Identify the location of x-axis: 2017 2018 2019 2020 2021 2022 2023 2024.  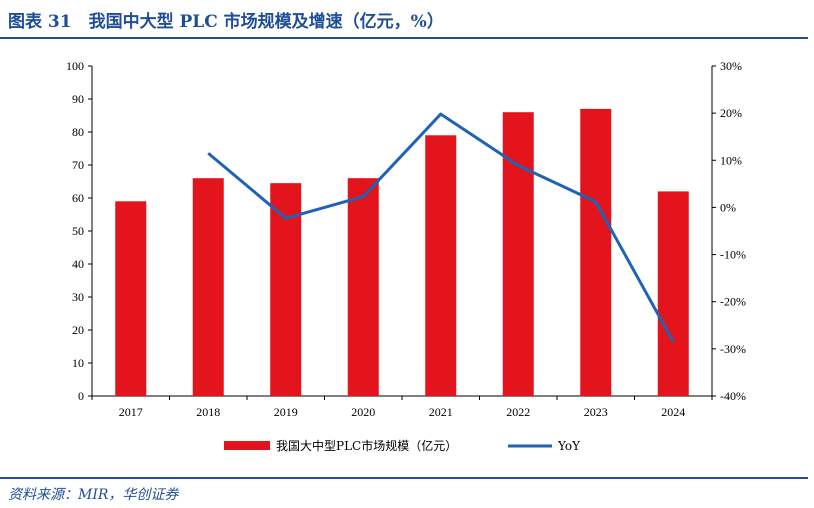
(402, 407).